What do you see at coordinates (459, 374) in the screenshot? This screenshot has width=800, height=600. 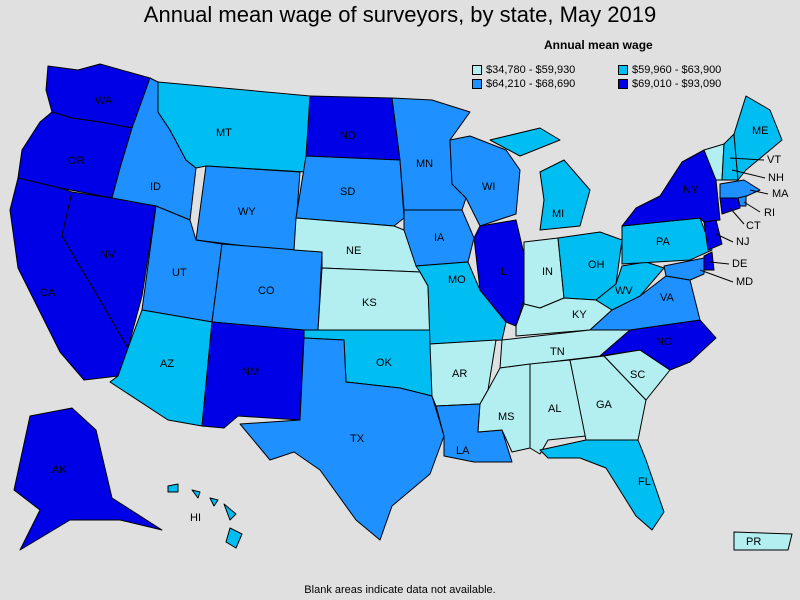 I see `state-label-ar: AR` at bounding box center [459, 374].